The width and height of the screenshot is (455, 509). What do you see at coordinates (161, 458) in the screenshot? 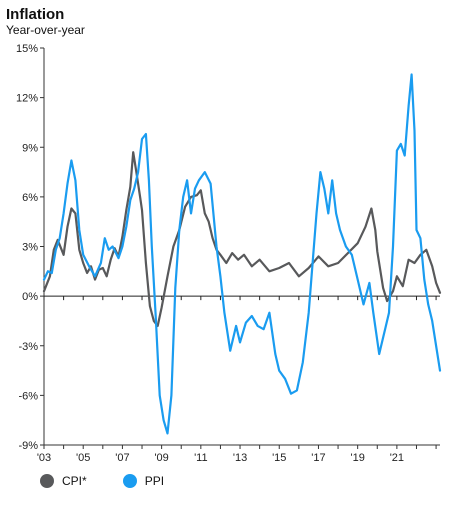
I see `x-tick-label: '09` at bounding box center [161, 458].